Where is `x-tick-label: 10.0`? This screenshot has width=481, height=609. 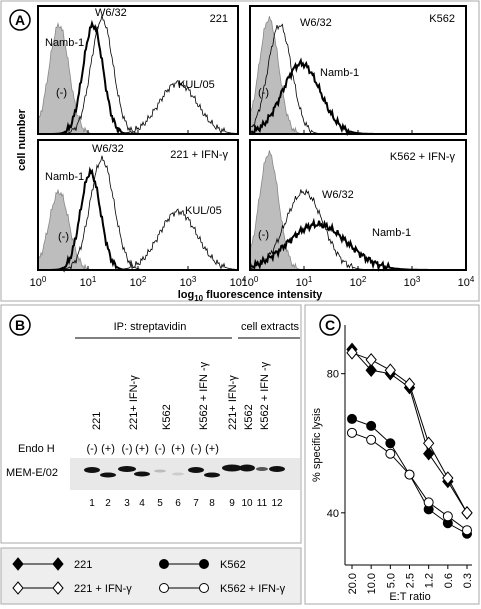 x-tick-label: 10.0 is located at coordinates (372, 583).